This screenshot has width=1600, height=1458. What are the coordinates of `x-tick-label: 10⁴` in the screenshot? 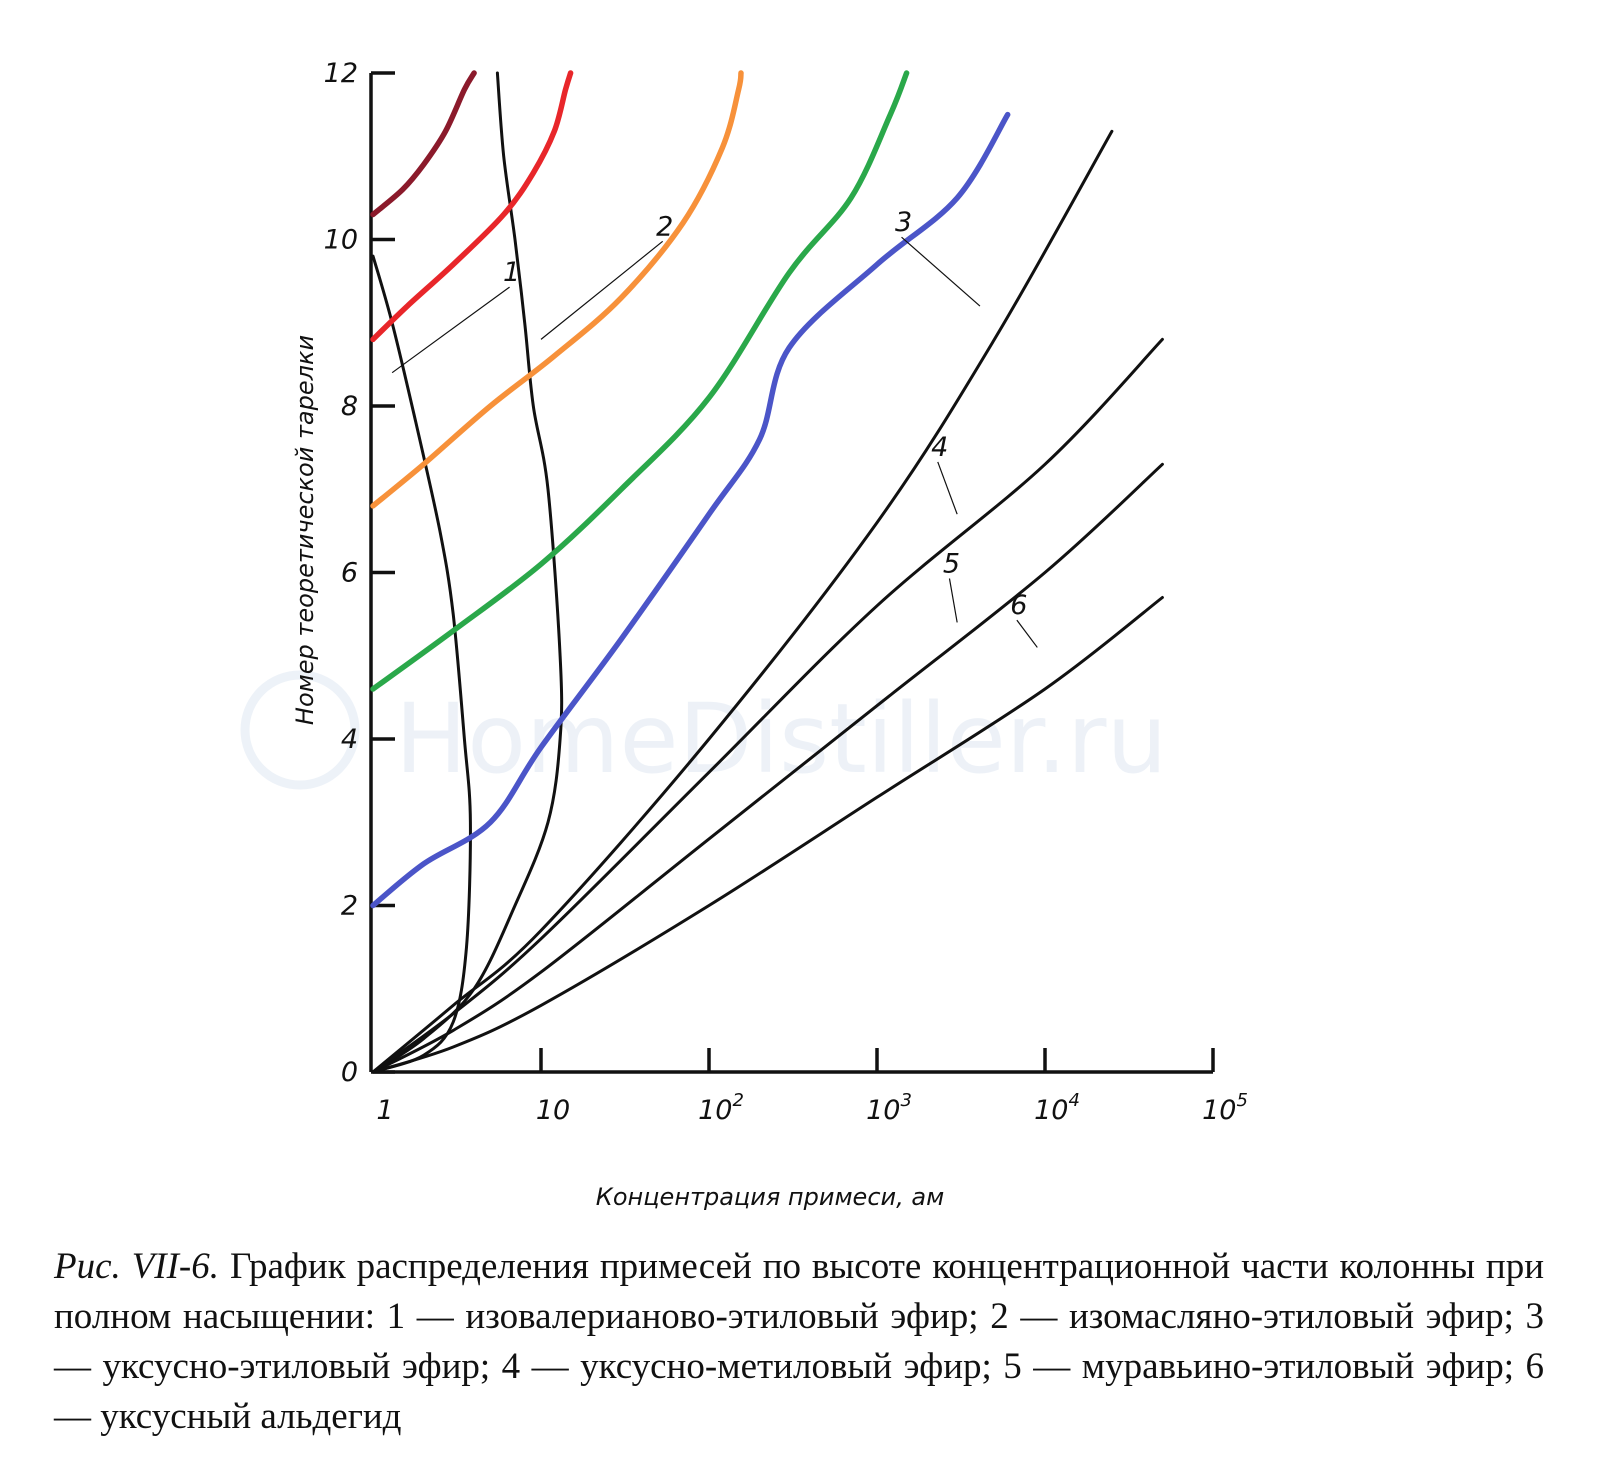 It's located at (1057, 1108).